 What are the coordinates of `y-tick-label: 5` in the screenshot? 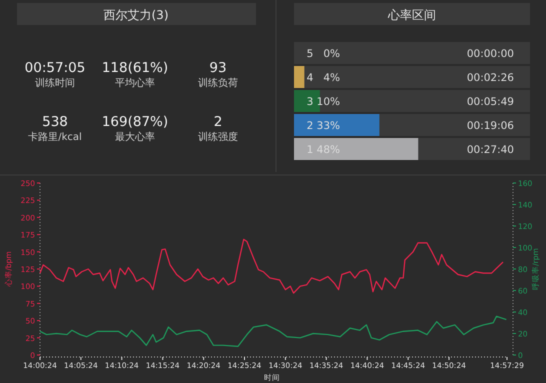 It's located at (310, 54).